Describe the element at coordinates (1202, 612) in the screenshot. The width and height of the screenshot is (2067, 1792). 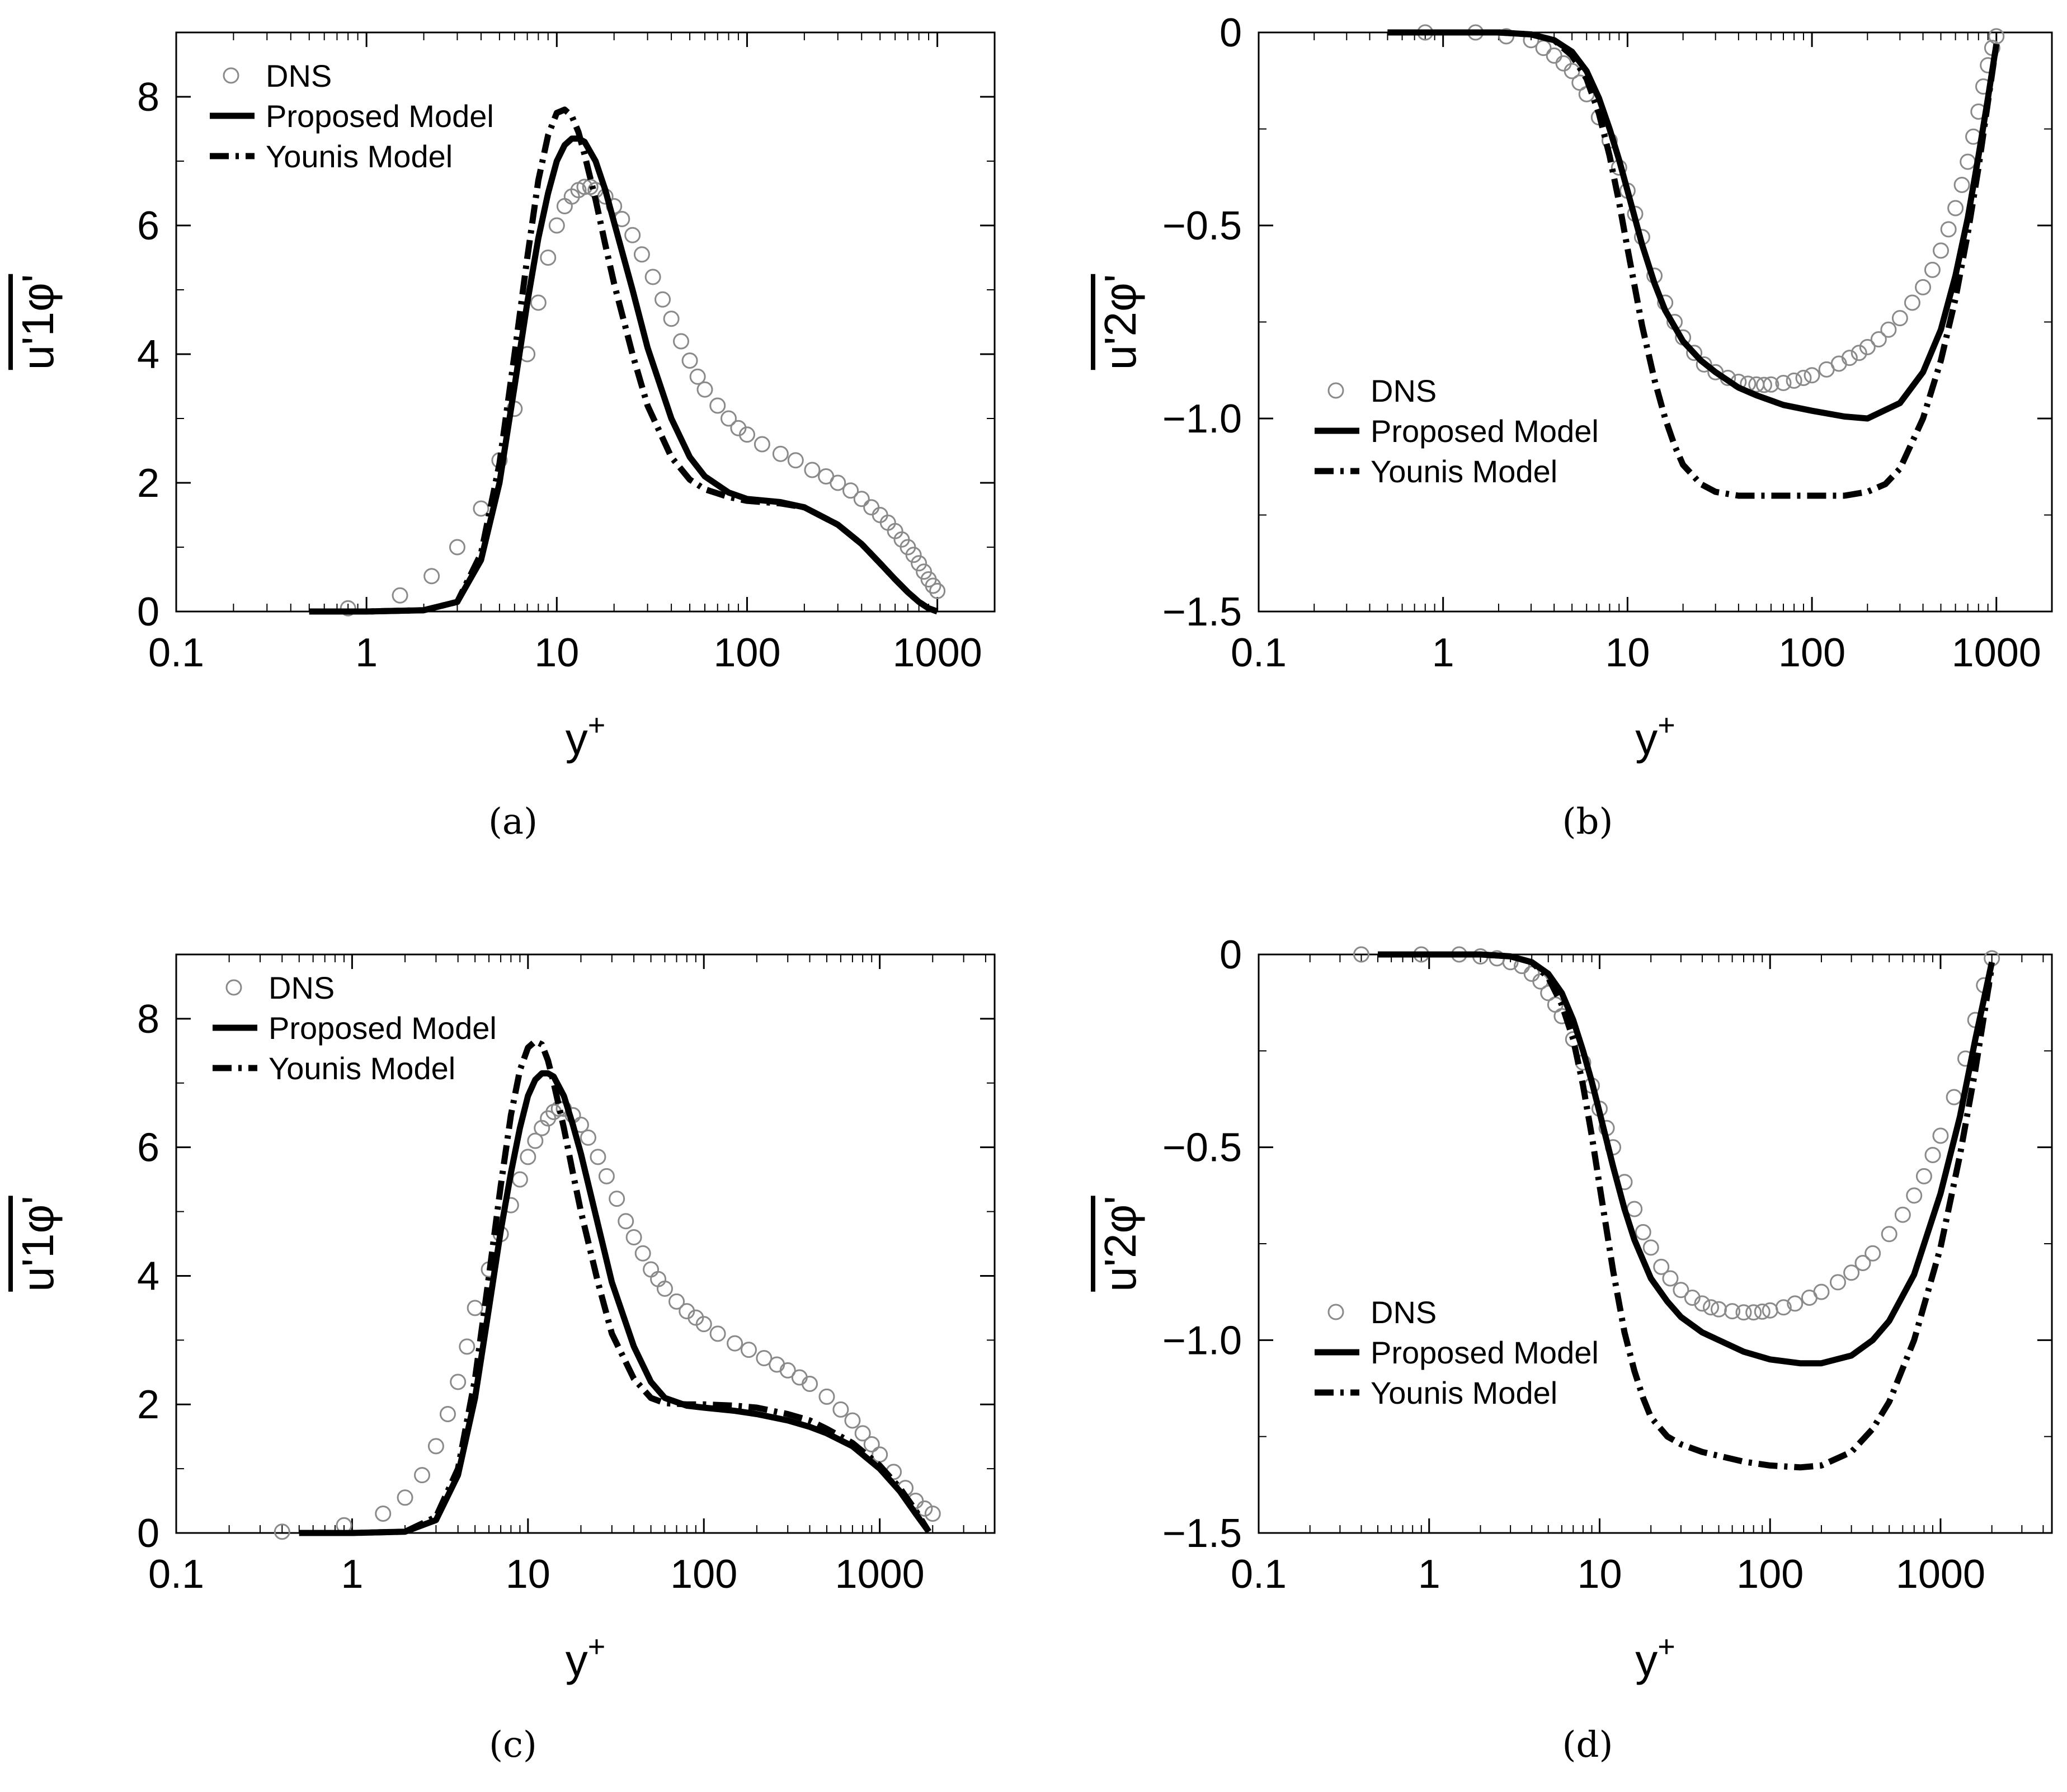
I see `y-tick-label: −1.5` at that location.